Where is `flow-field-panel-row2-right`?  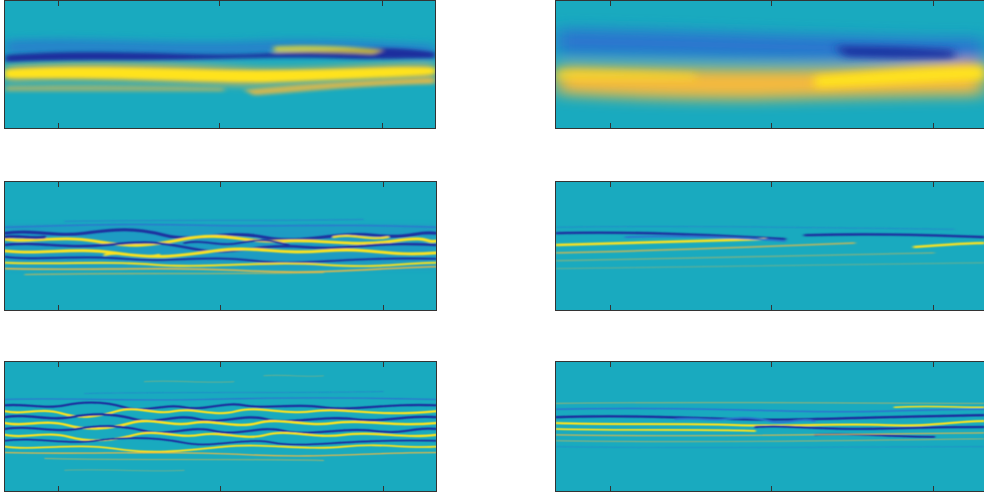 flow-field-panel-row2-right is located at coordinates (769, 246).